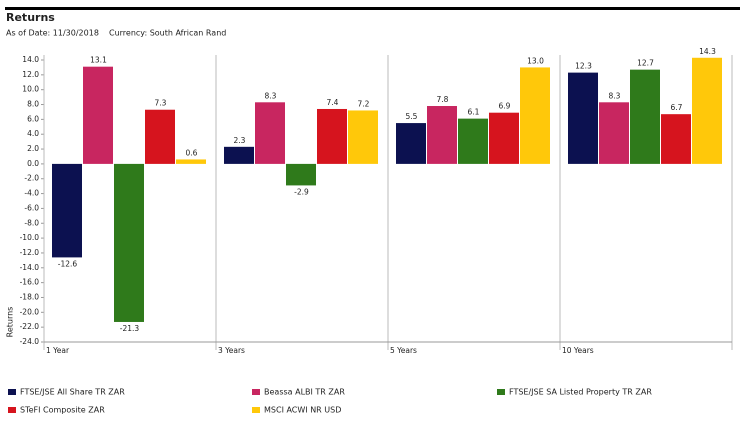 Image resolution: width=744 pixels, height=427 pixels. I want to click on data-label: 14.3, so click(707, 51).